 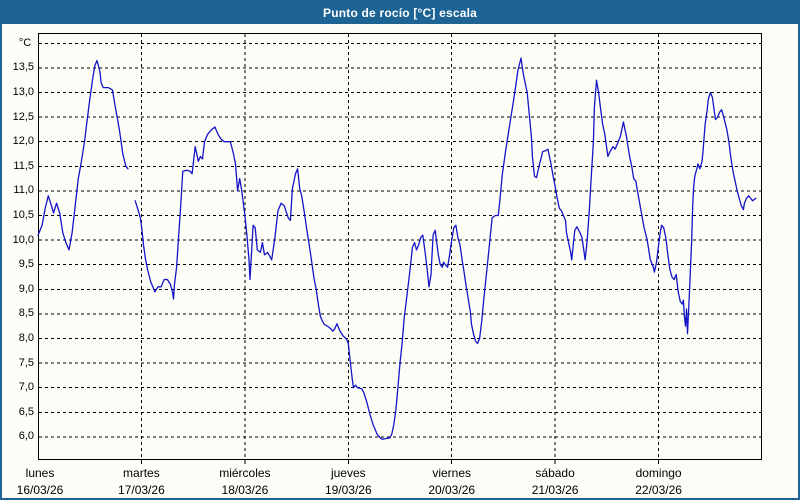 What do you see at coordinates (83, 155) in the screenshot?
I see `dew-point-line` at bounding box center [83, 155].